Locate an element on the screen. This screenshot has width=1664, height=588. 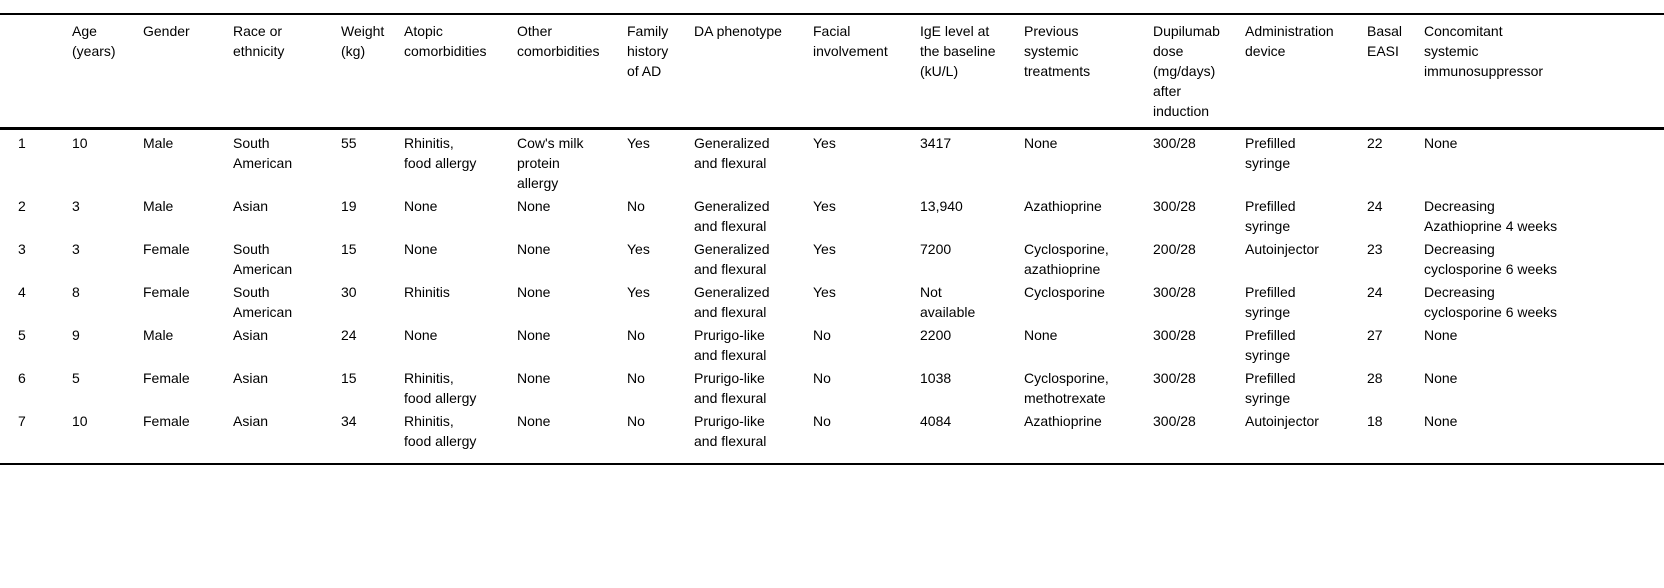
table-cell: 200/28 is located at coordinates (1174, 249).